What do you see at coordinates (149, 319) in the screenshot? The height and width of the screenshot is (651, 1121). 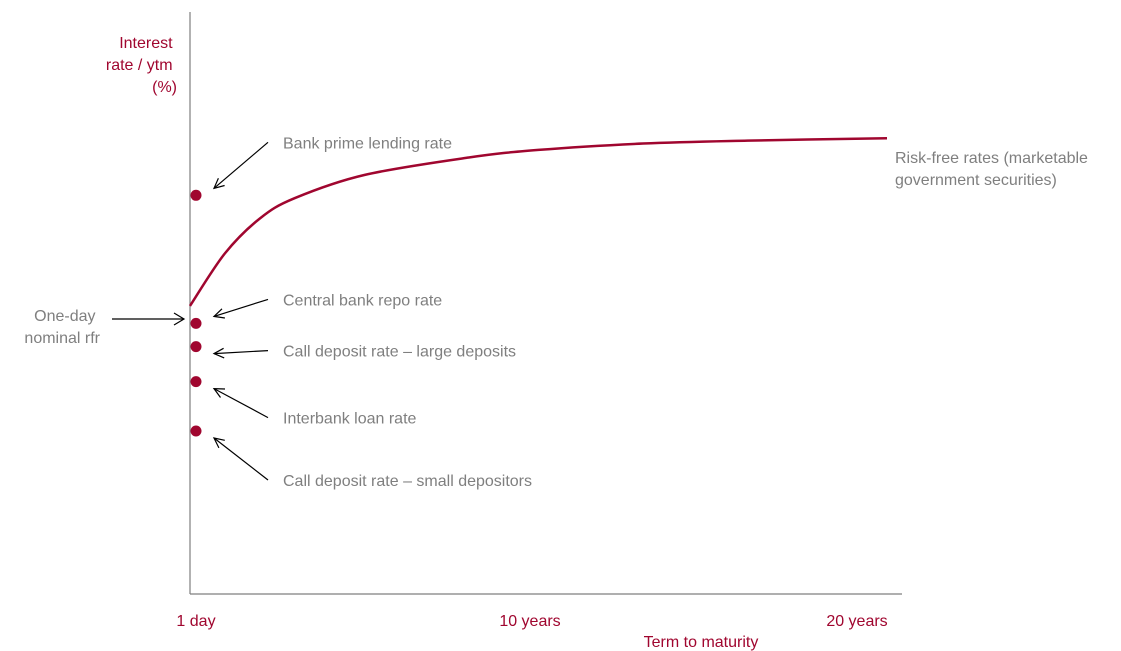 I see `one-day-rfr-arrow` at bounding box center [149, 319].